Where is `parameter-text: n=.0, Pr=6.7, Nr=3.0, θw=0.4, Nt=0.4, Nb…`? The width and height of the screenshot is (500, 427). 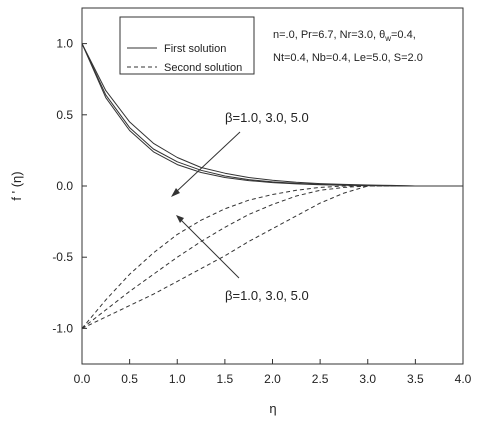
parameter-text: n=.0, Pr=6.7, Nr=3.0, θw=0.4, Nt=0.4, Nb… is located at coordinates (348, 46).